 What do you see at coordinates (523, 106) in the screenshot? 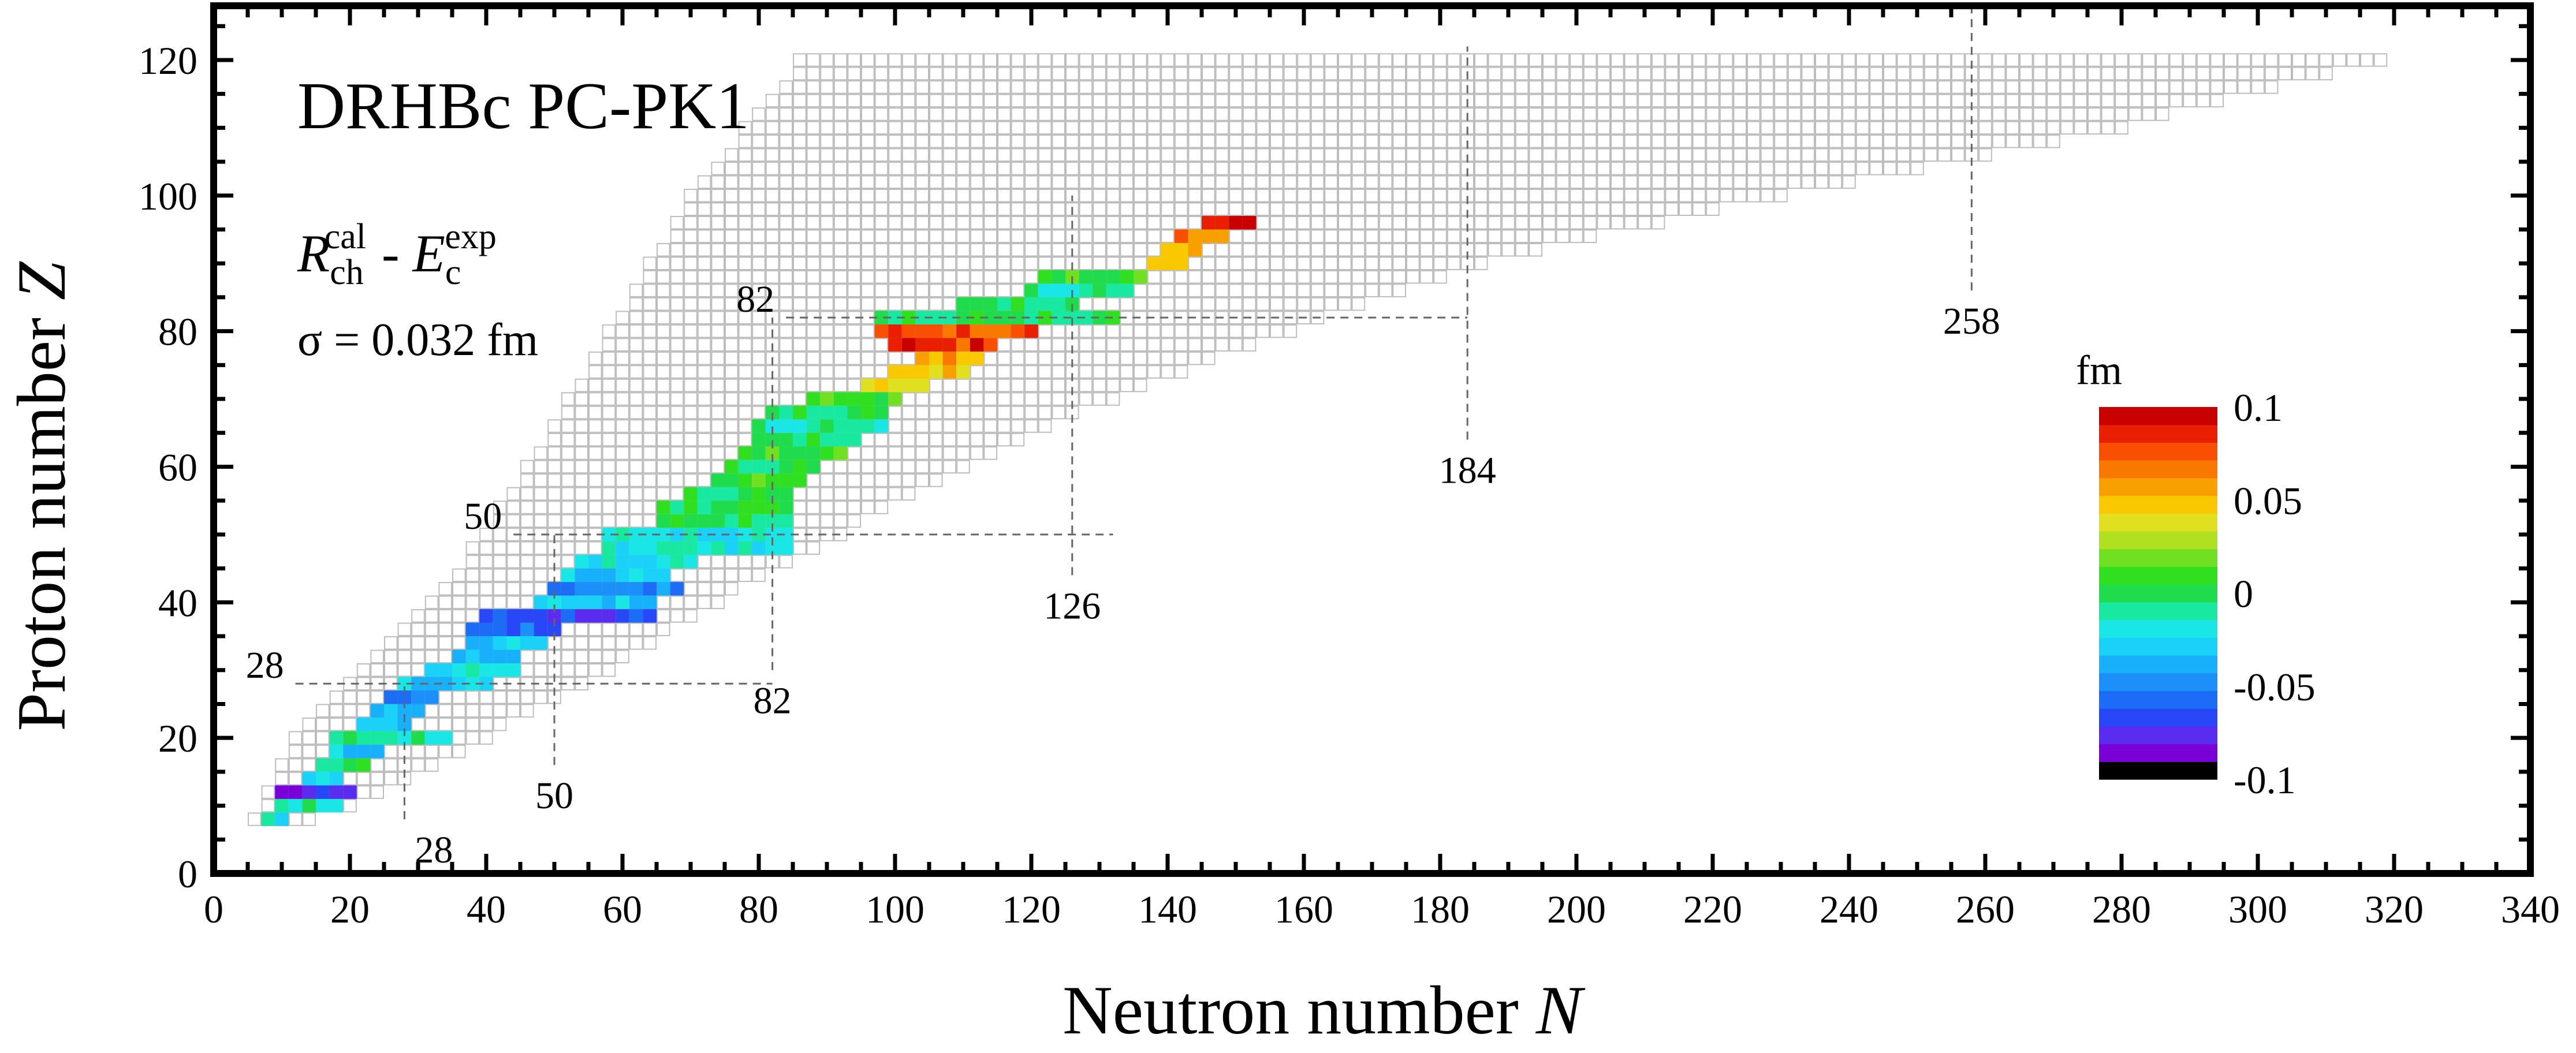
I see `chart-title: DRHBc PC-PK1` at bounding box center [523, 106].